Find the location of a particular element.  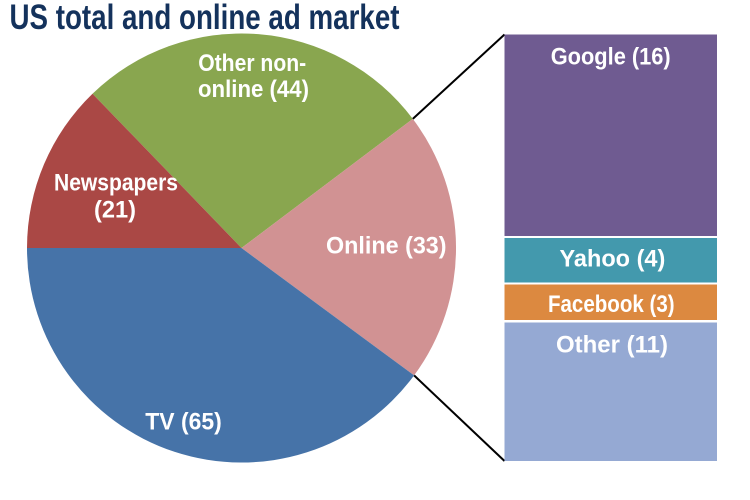

svg-text: Newspapers is located at coordinates (116, 183).